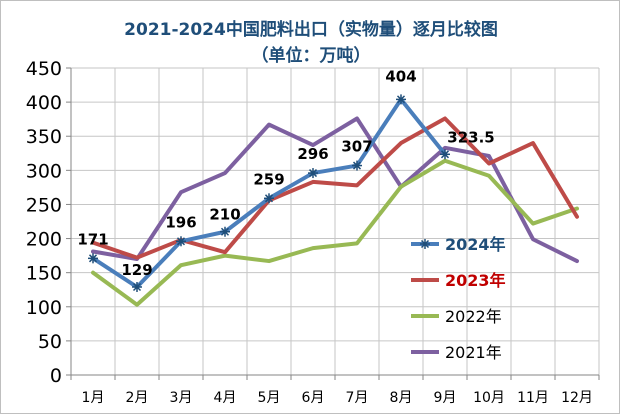 The height and width of the screenshot is (414, 620). Describe the element at coordinates (225, 398) in the screenshot. I see `x-tick-label: 4月` at that location.